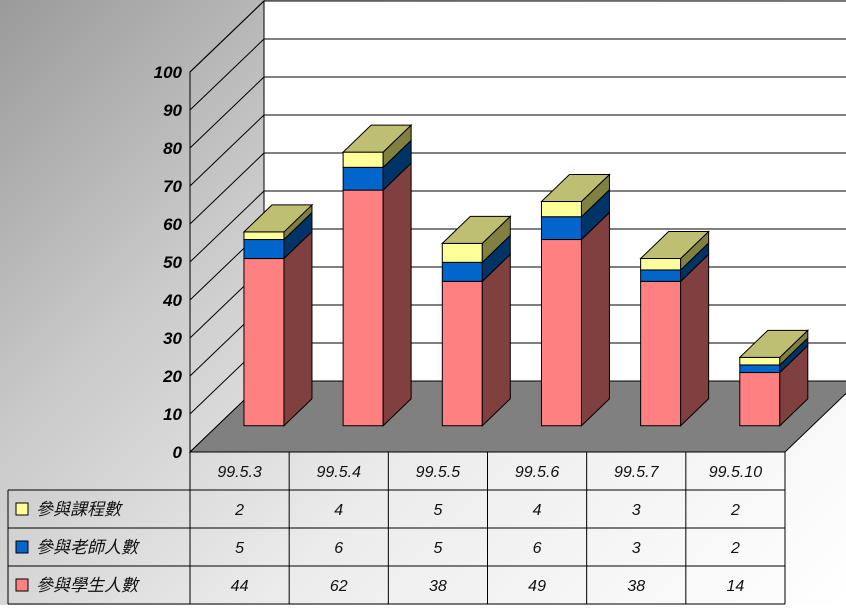 This screenshot has width=846, height=610. I want to click on y-tick-label: 90, so click(172, 110).